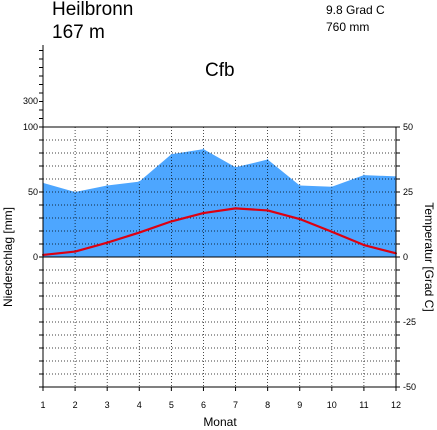  What do you see at coordinates (42, 405) in the screenshot?
I see `month-tick-label: 1` at bounding box center [42, 405].